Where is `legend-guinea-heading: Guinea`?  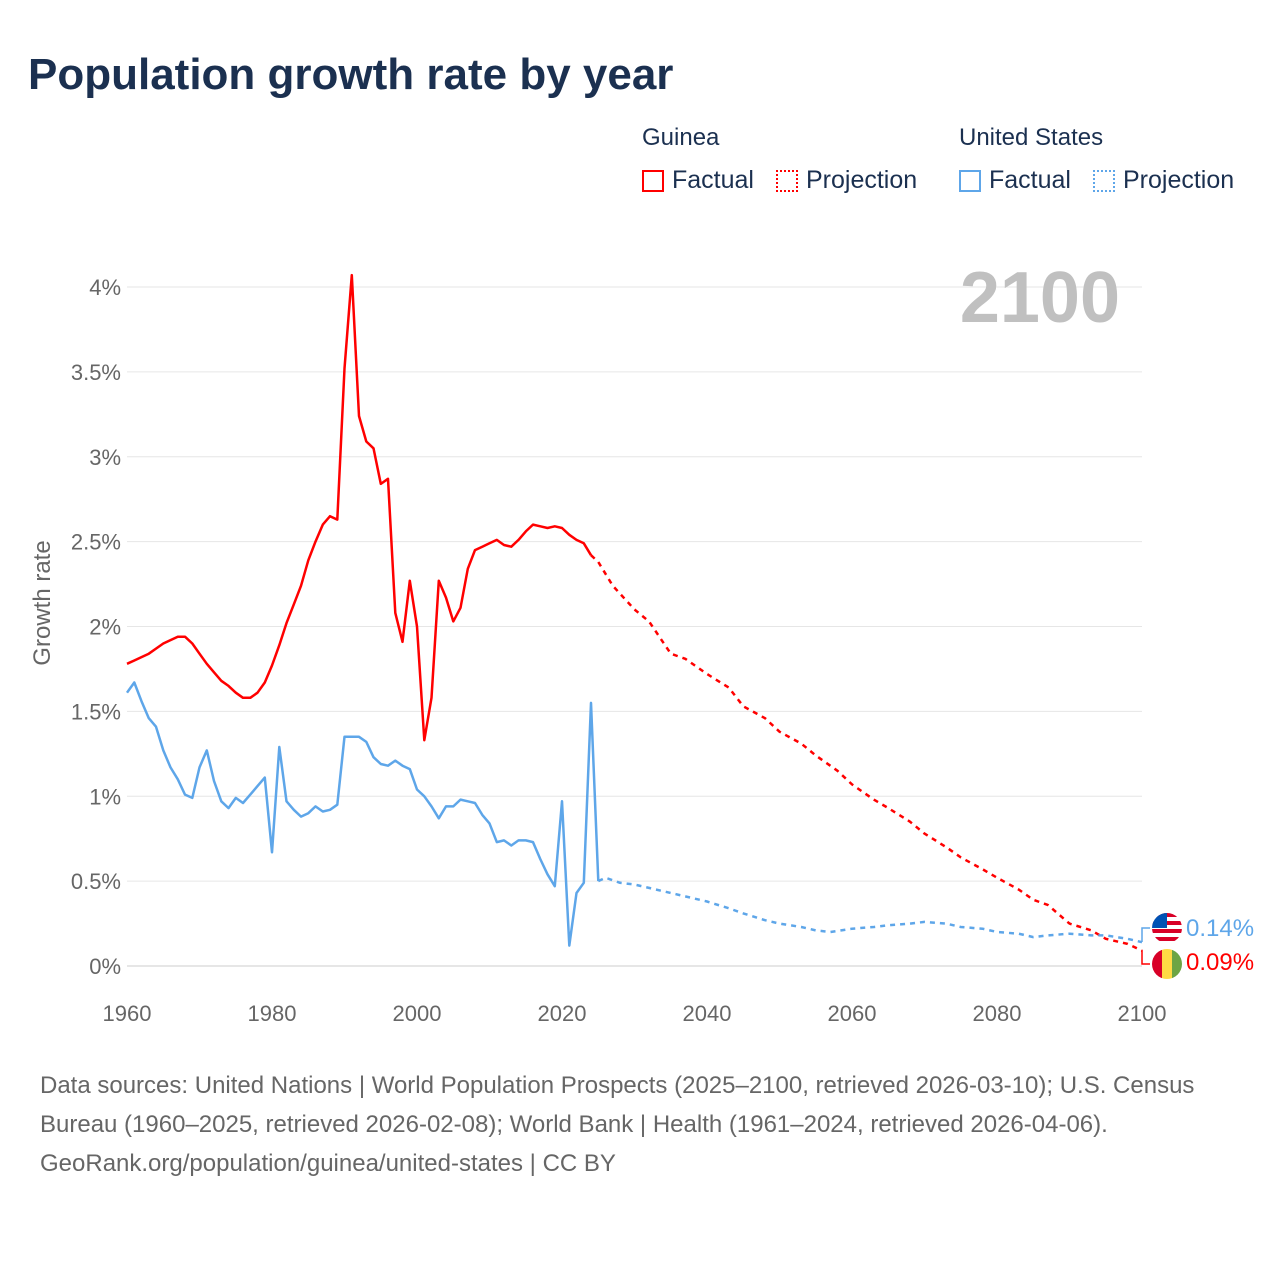 legend-guinea-heading: Guinea is located at coordinates (681, 137).